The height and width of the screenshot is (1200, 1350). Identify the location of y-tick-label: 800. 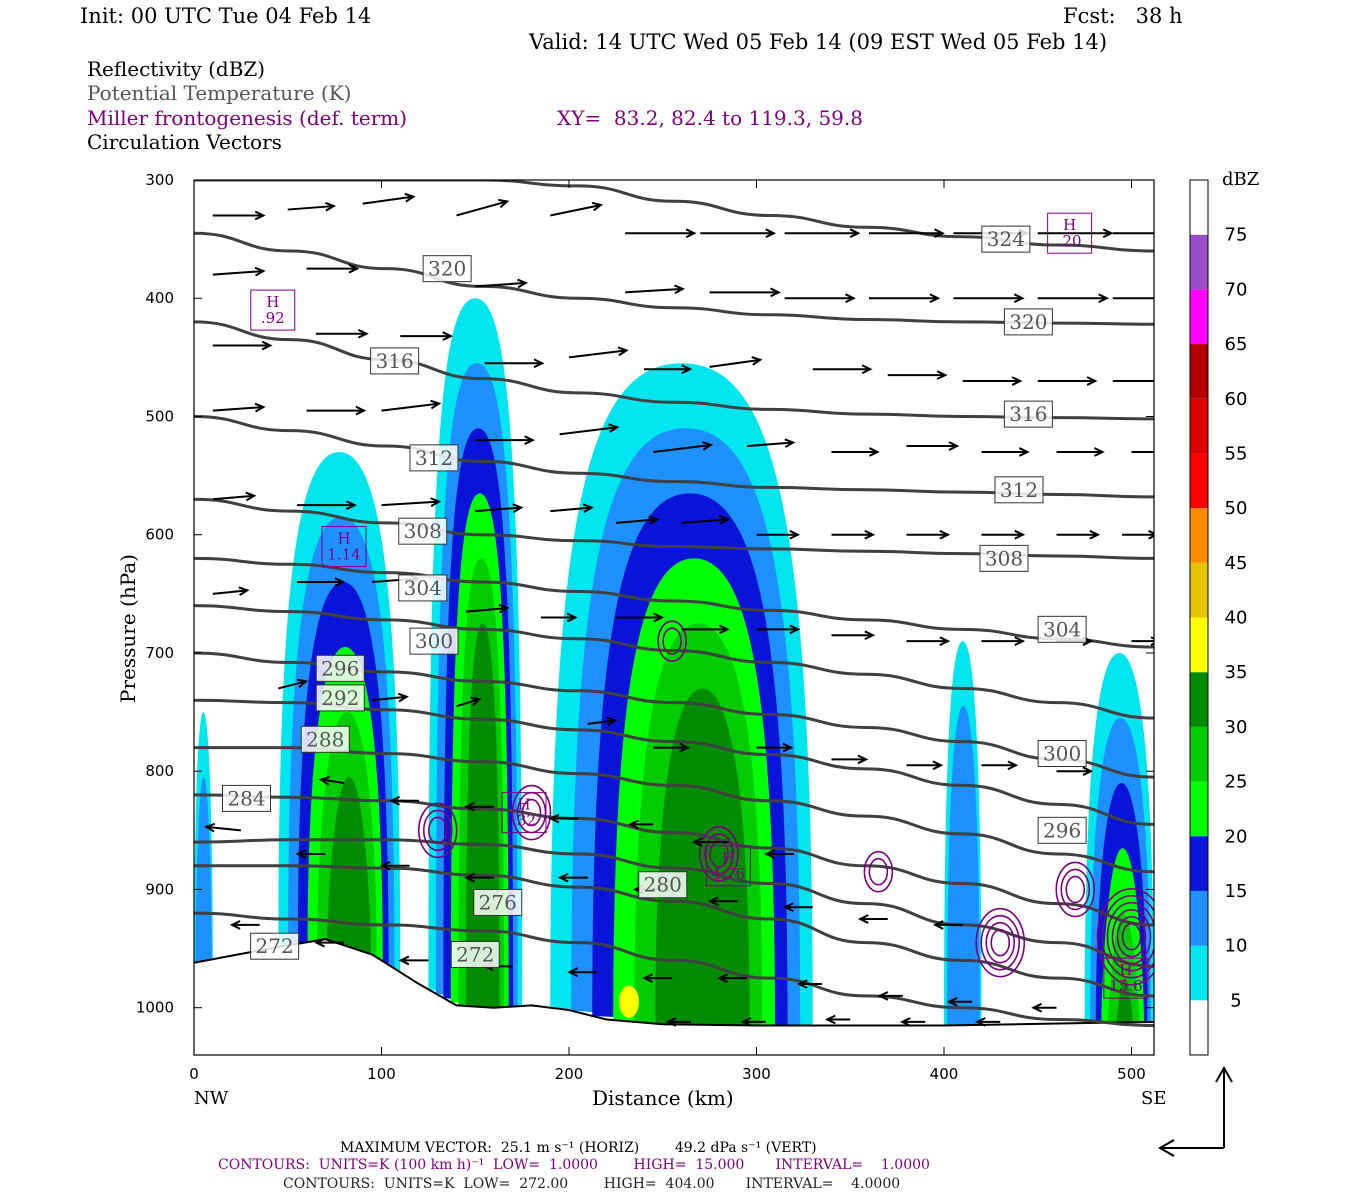
(159, 771).